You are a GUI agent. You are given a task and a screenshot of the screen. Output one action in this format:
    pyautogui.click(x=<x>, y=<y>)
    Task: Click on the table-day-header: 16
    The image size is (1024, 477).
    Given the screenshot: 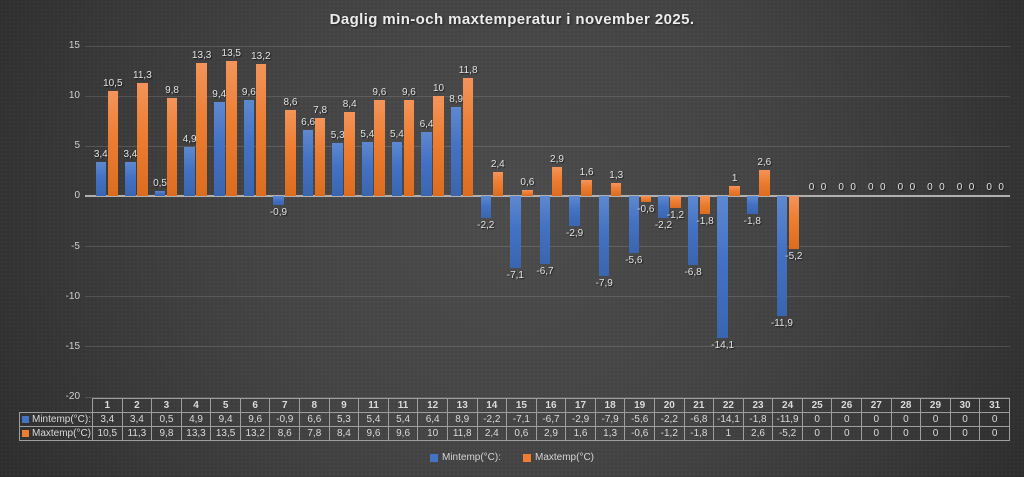 What is the action you would take?
    pyautogui.click(x=551, y=405)
    